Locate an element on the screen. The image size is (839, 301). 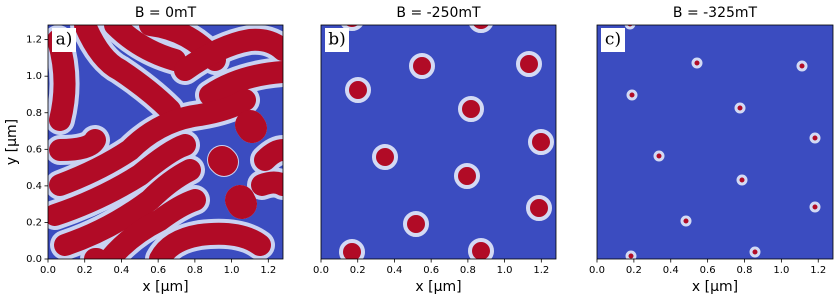
panel-label: b) is located at coordinates (337, 40).